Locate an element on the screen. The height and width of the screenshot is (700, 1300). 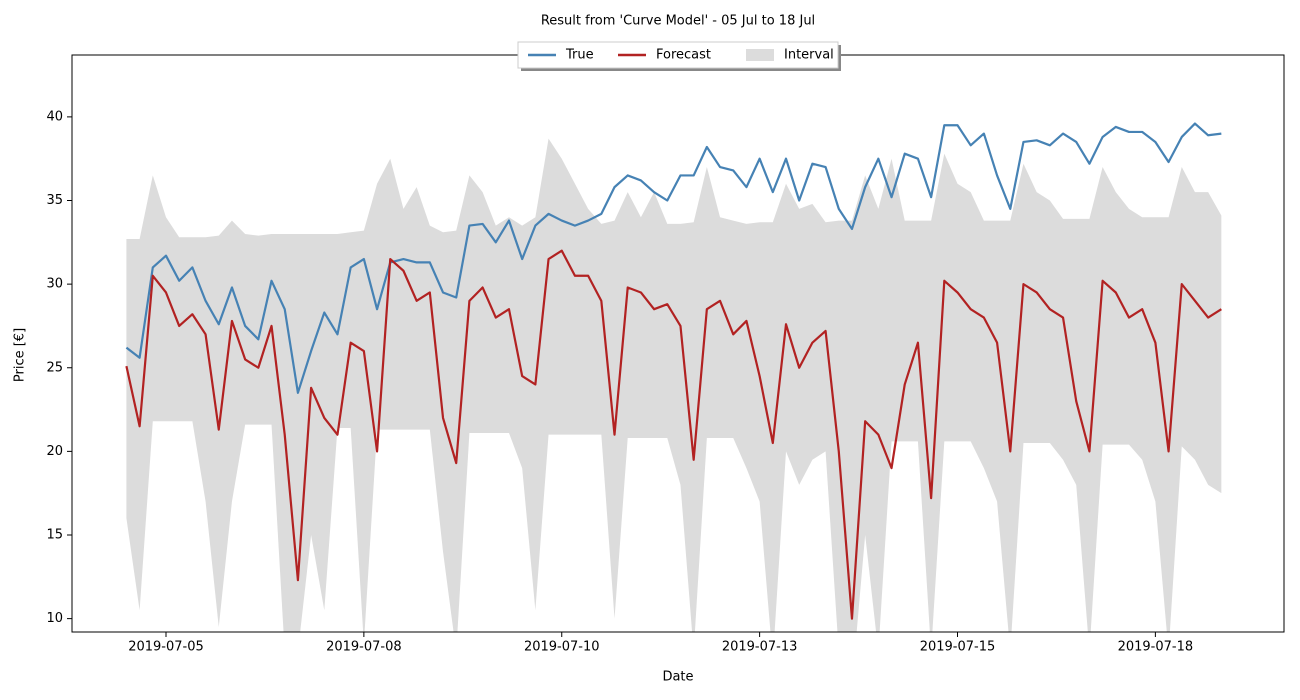
x-tick-label: 2019-07-18 is located at coordinates (1156, 647).